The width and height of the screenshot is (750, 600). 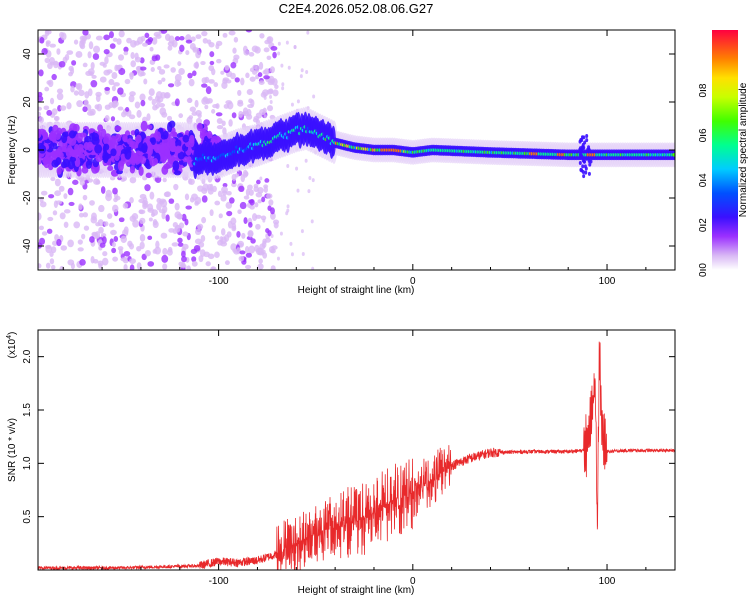 What do you see at coordinates (356, 8) in the screenshot?
I see `figure-title: C2E4.2026.052.08.06.G27` at bounding box center [356, 8].